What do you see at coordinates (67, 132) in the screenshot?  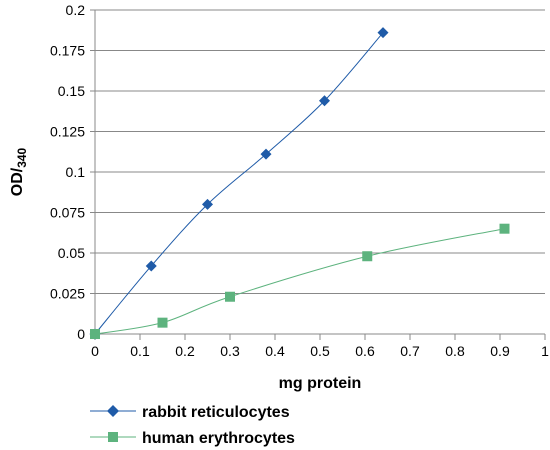 I see `y-tick-label: 0.125` at bounding box center [67, 132].